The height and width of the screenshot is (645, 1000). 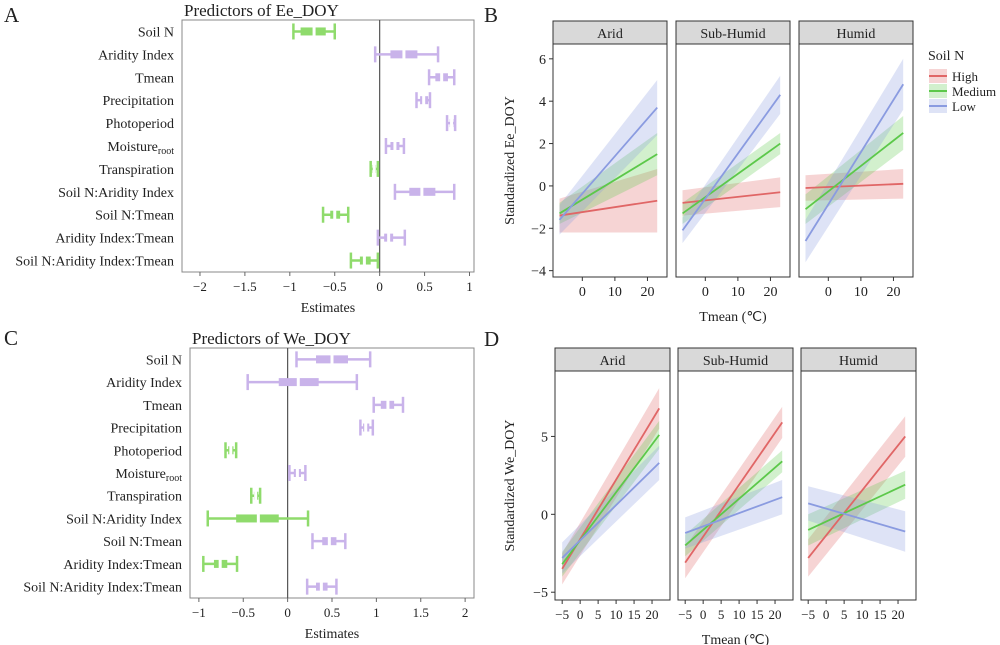 I want to click on row-label: Photoperiod, so click(x=148, y=451).